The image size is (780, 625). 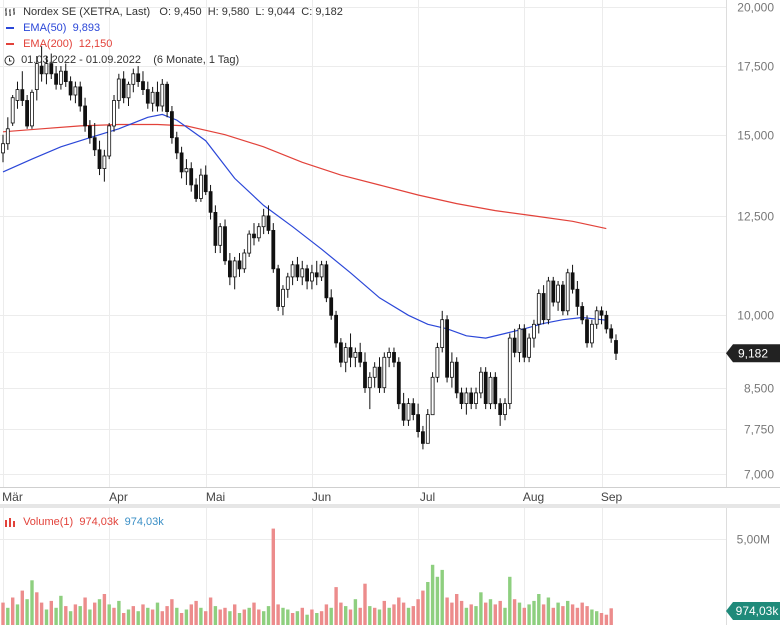 What do you see at coordinates (753, 353) in the screenshot?
I see `last-price-tag` at bounding box center [753, 353].